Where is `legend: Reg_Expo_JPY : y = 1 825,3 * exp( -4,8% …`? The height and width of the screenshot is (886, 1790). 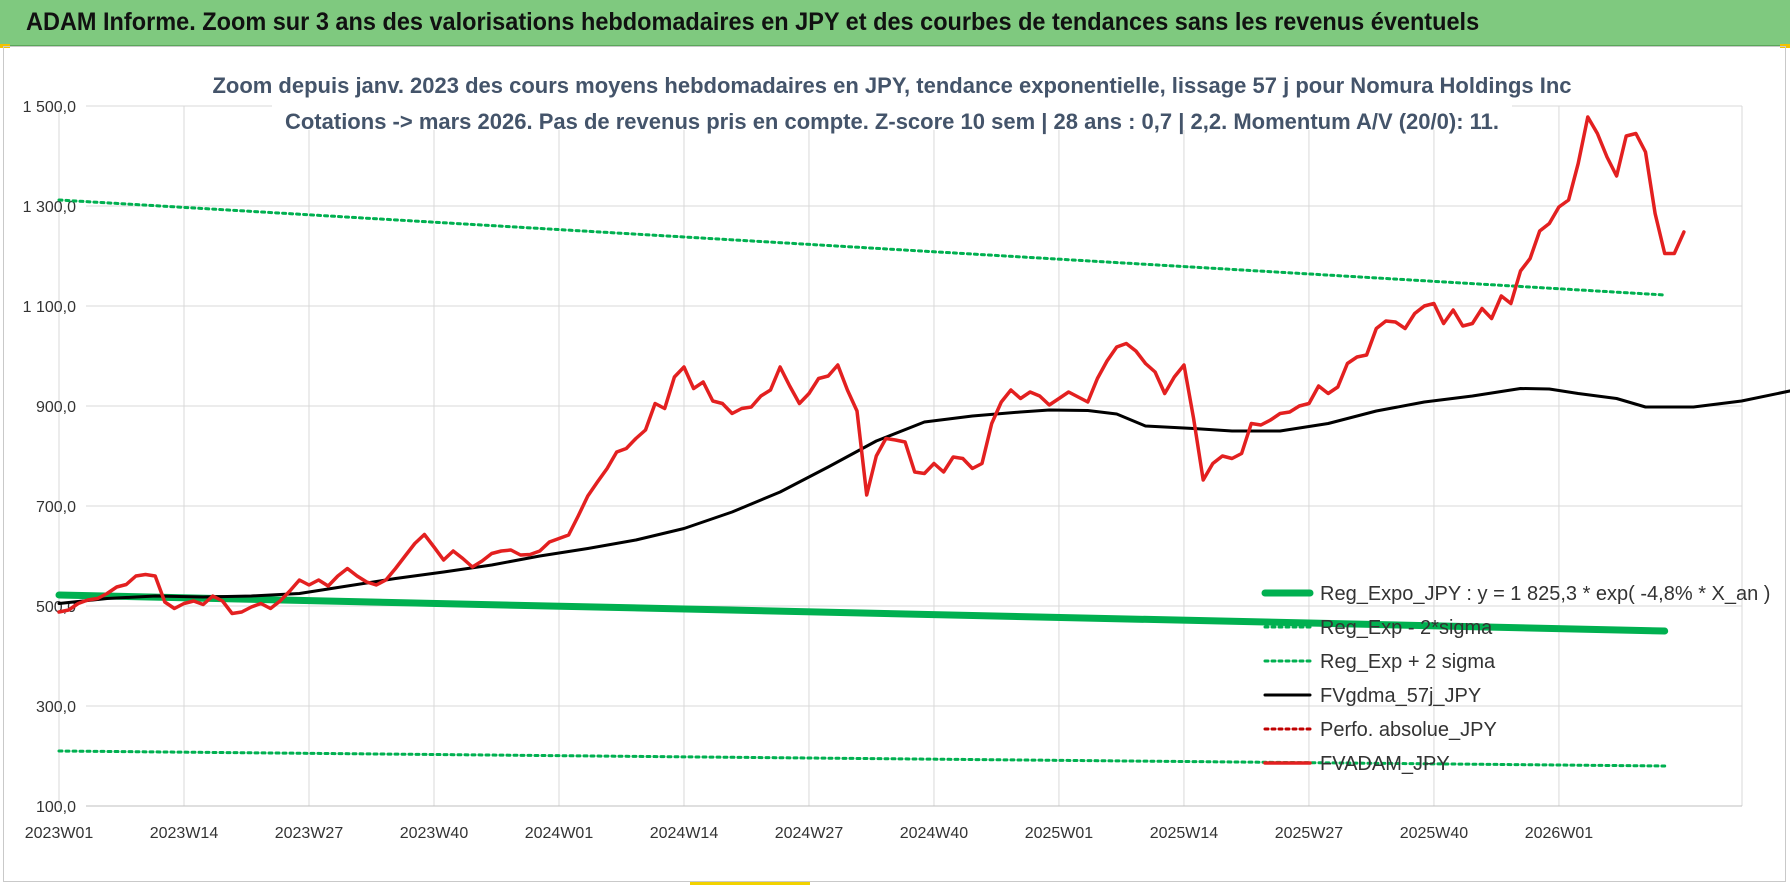 legend: Reg_Expo_JPY : y = 1 825,3 * exp( -4,8% … is located at coordinates (1515, 679).